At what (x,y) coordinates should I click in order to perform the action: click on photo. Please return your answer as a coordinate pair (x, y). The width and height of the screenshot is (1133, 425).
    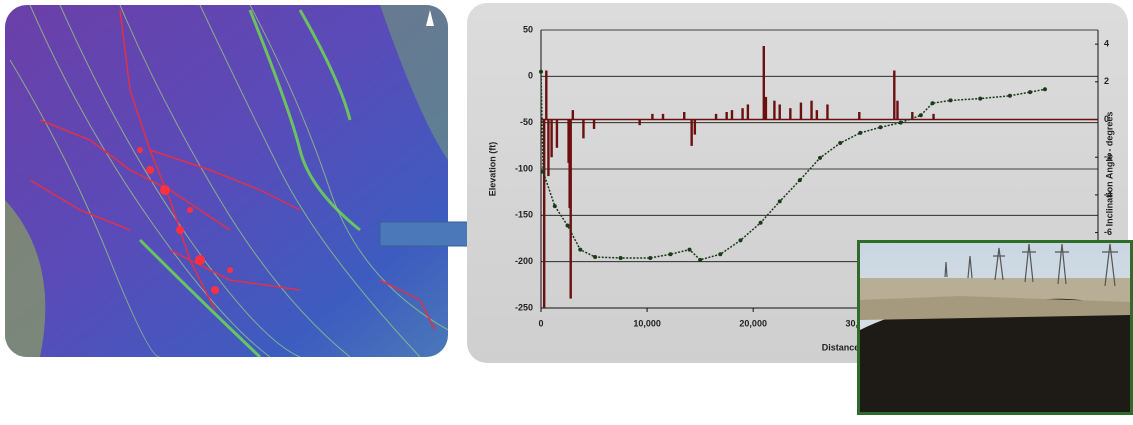
    Looking at the image, I should click on (995, 327).